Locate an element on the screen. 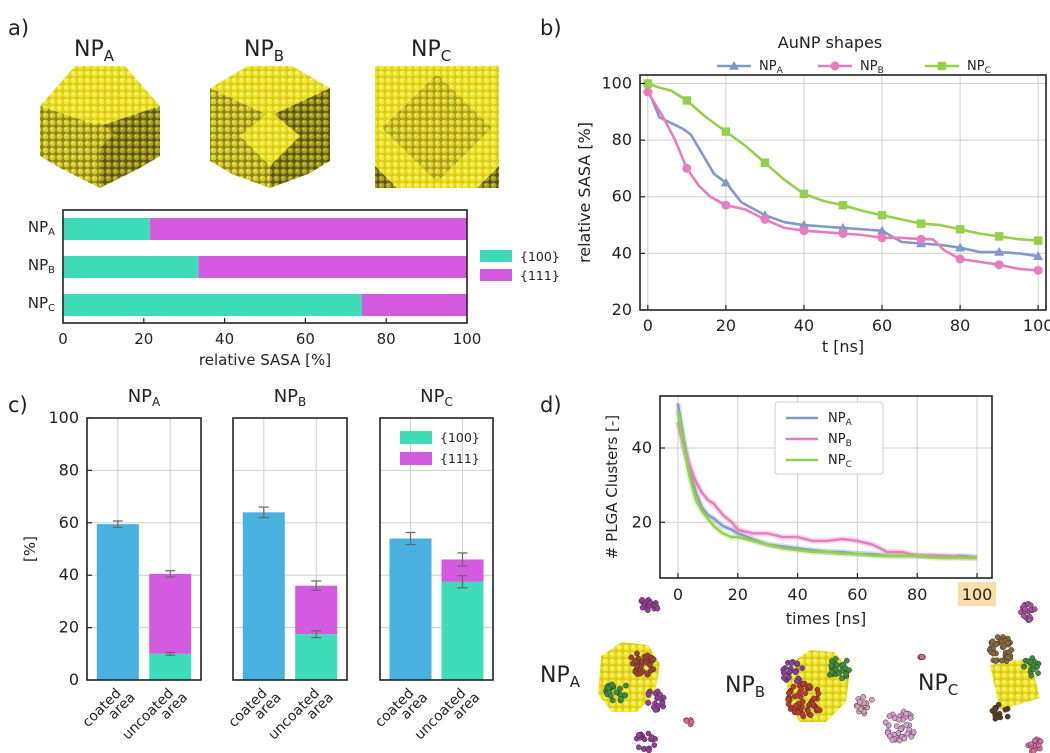 The height and width of the screenshot is (753, 1050). ytick-label: 0 is located at coordinates (74, 679).